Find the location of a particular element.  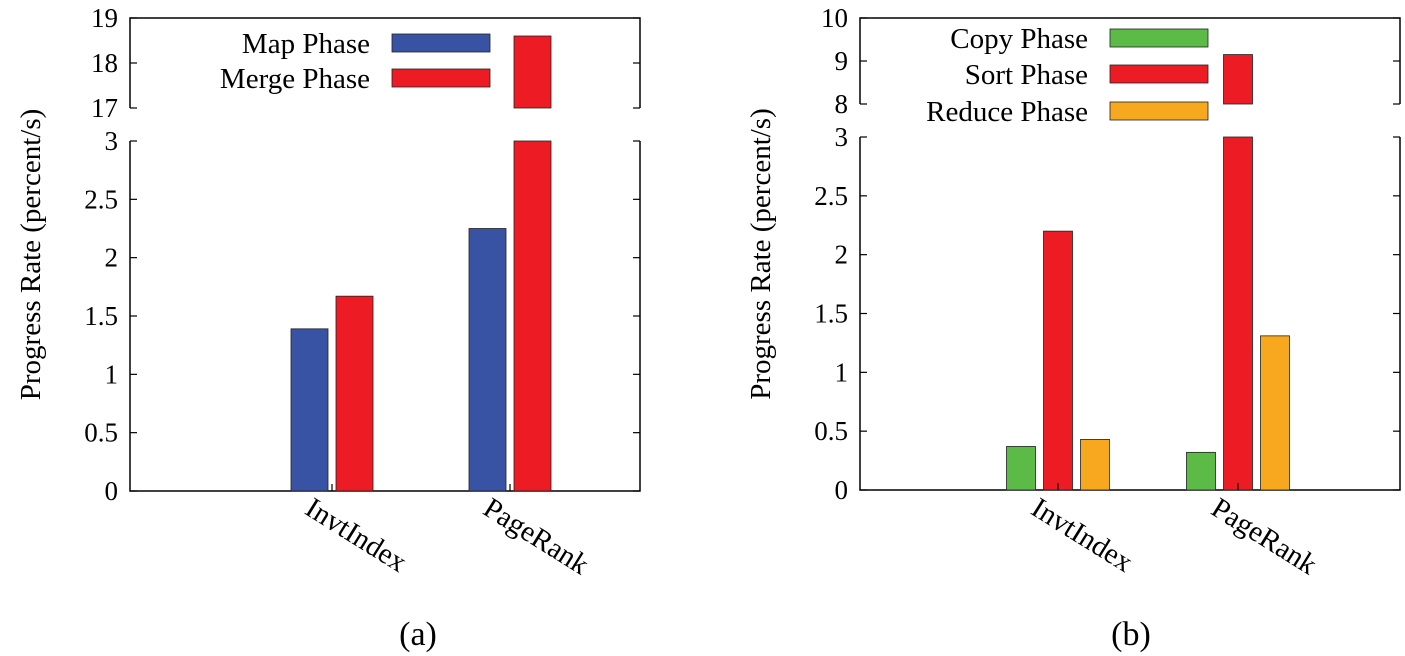

y-tick-label: 8 is located at coordinates (842, 104).